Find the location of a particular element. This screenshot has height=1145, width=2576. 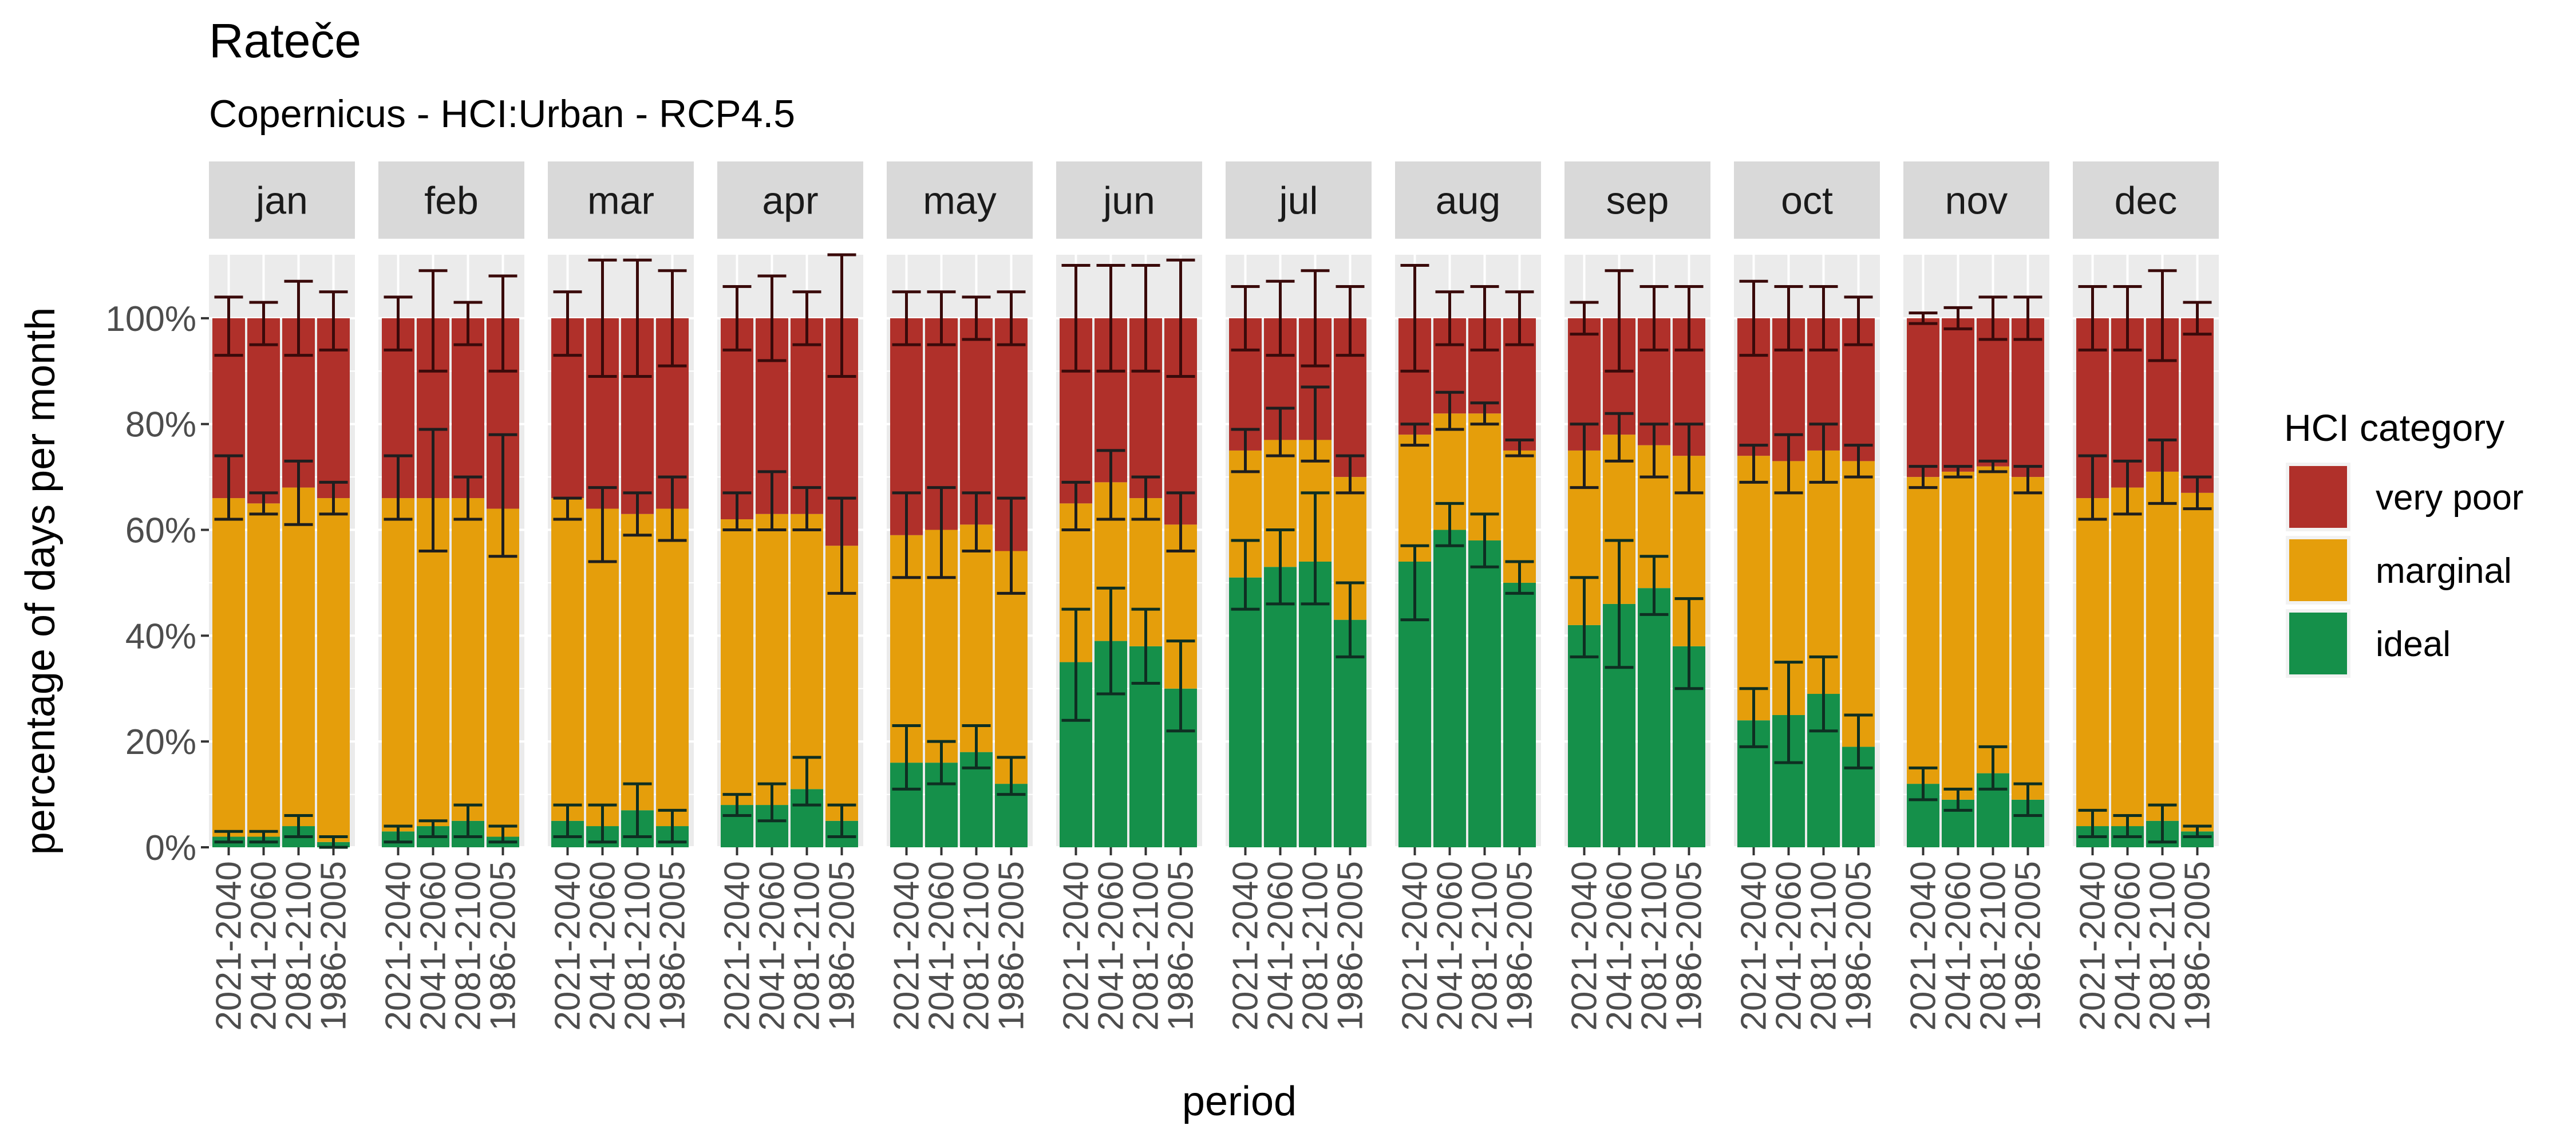

x-tick-label: 2021-2040 is located at coordinates (229, 946).